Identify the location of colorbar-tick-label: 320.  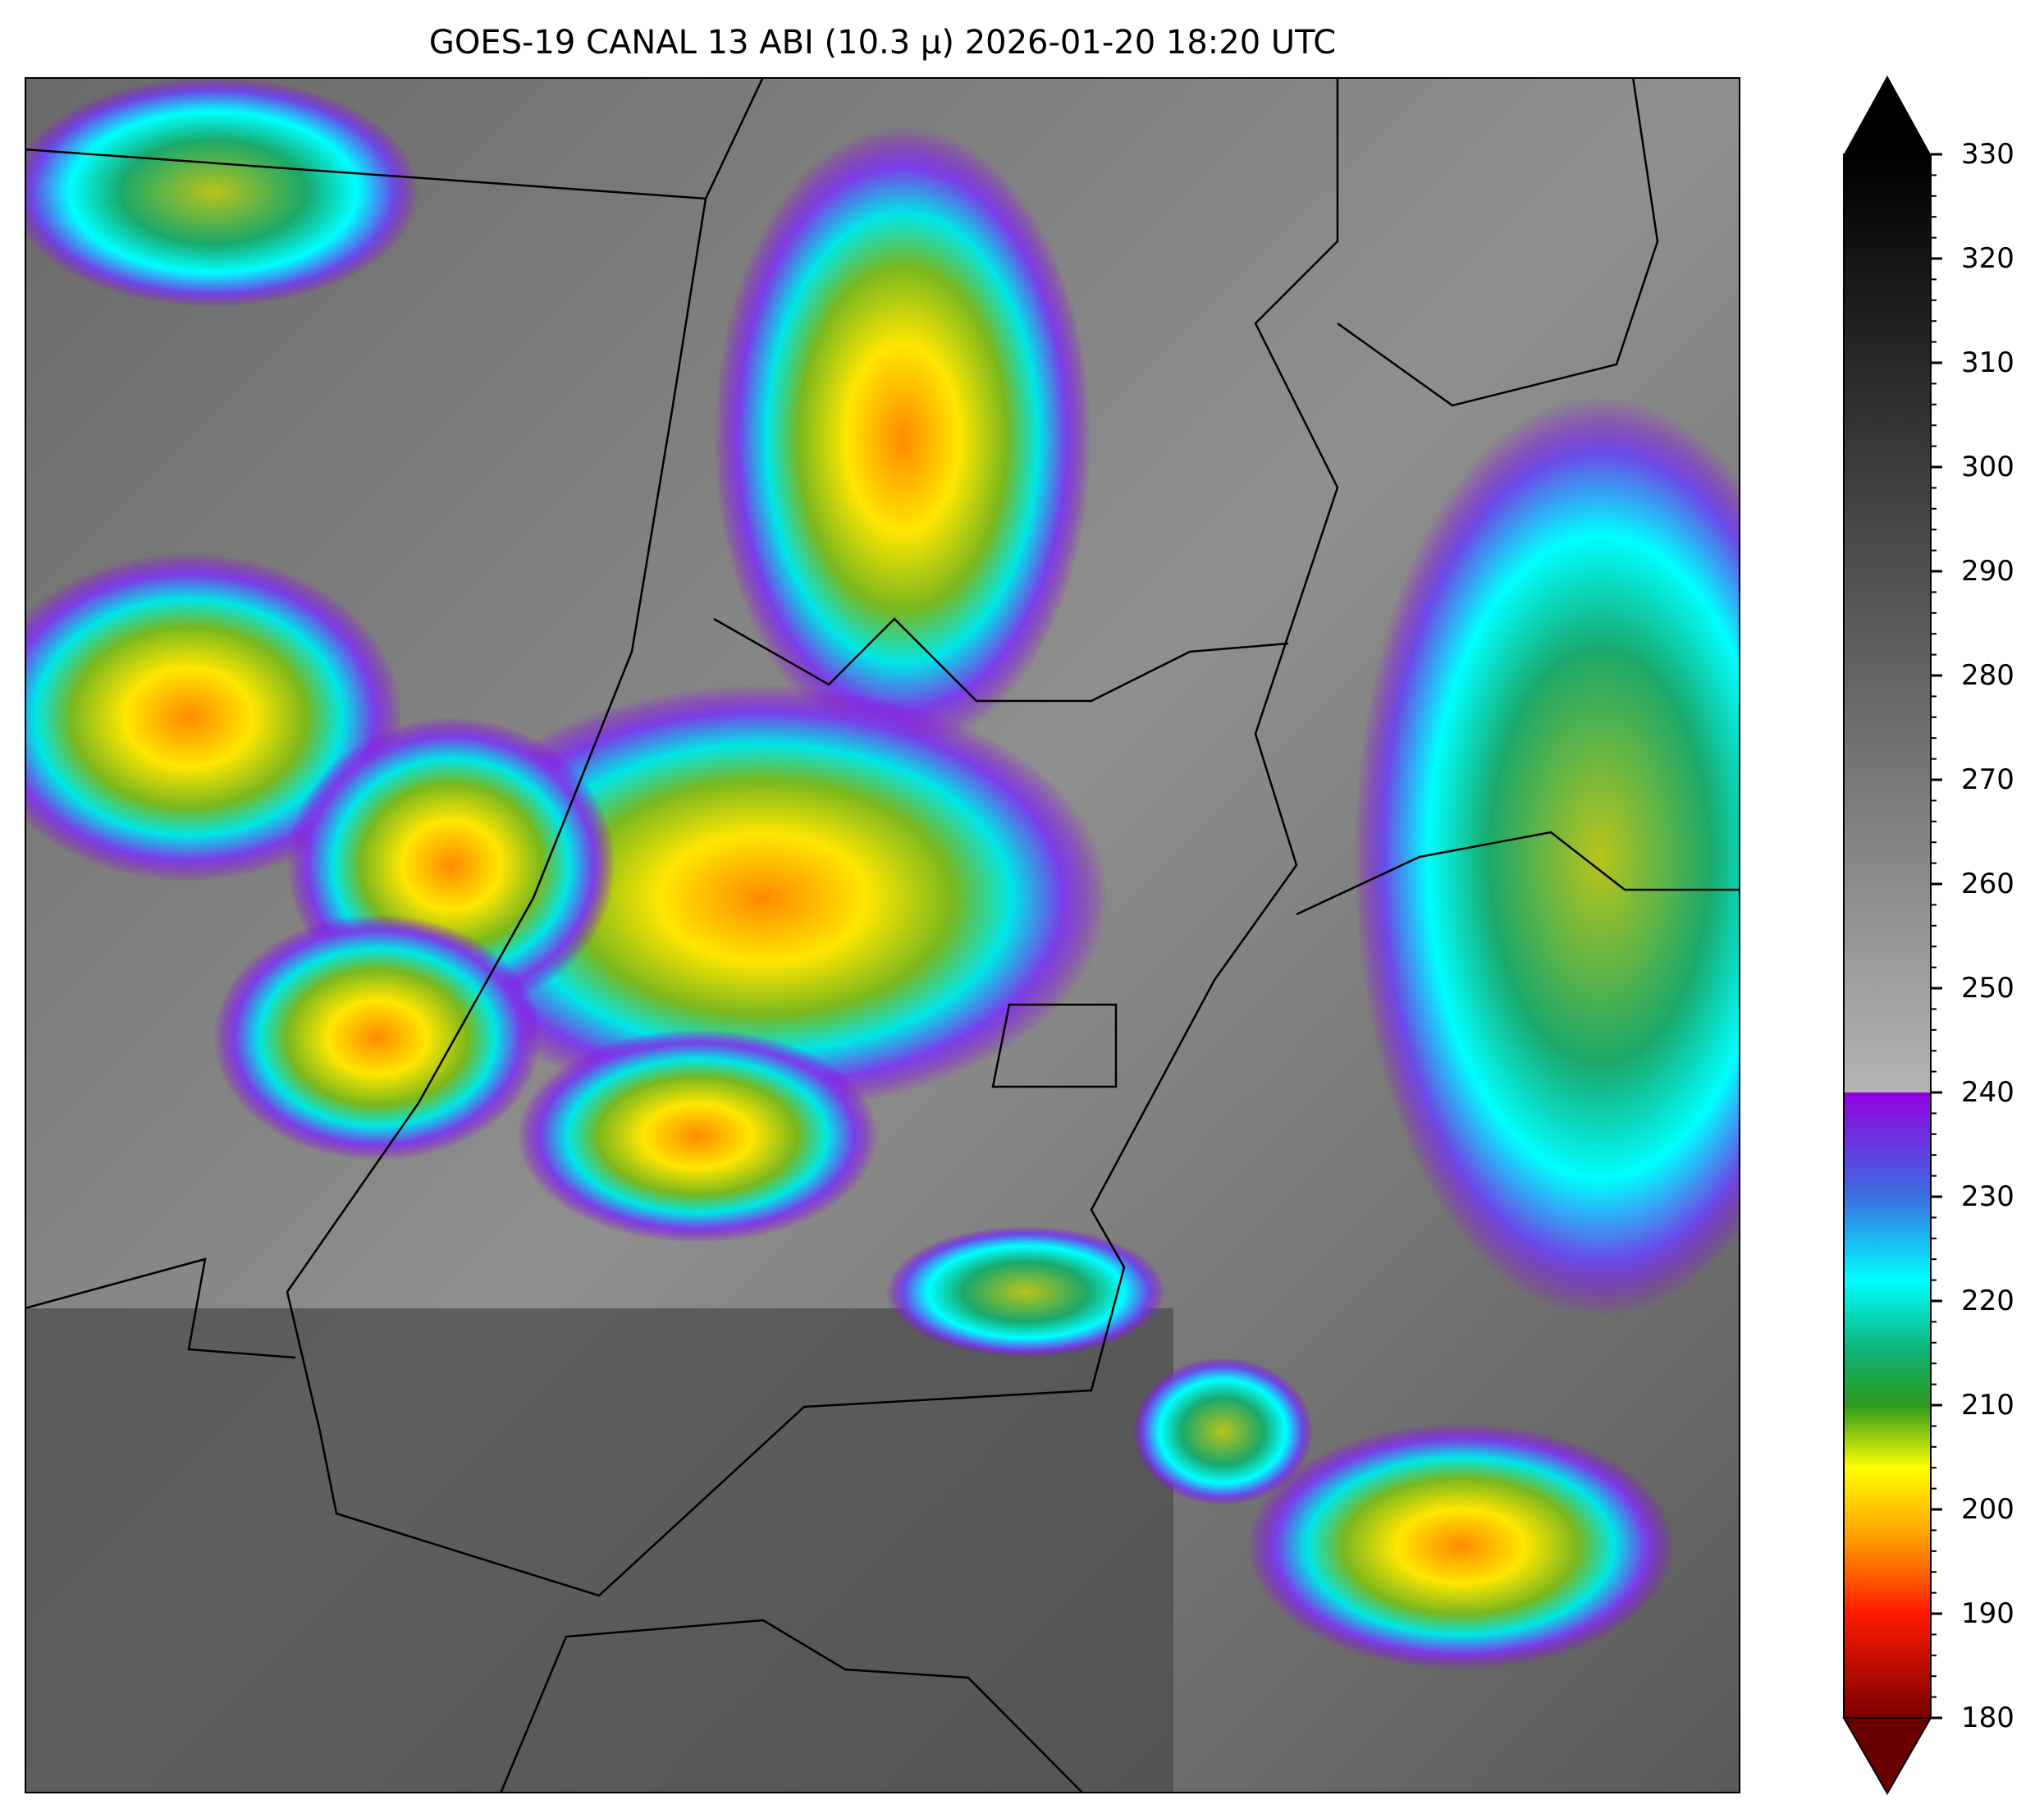
(1988, 258).